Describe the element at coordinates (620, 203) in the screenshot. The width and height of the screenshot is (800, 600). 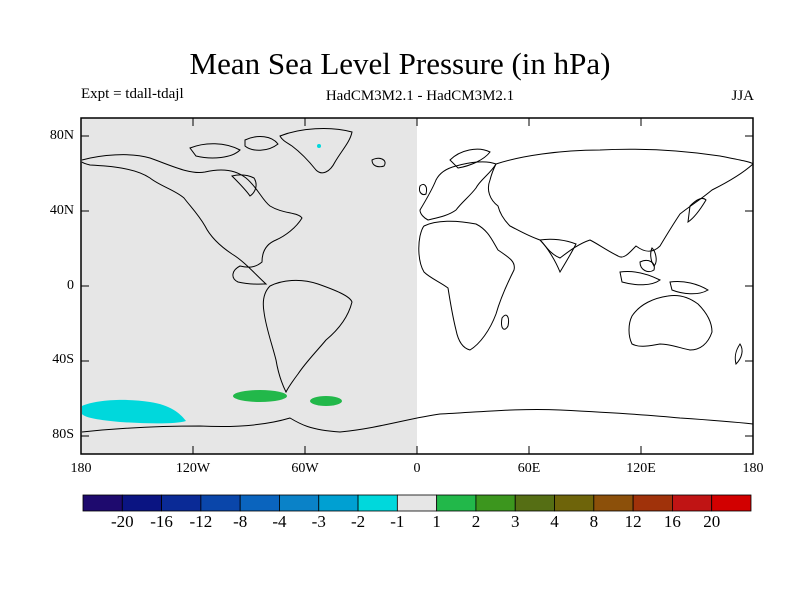
I see `asia-coastline` at that location.